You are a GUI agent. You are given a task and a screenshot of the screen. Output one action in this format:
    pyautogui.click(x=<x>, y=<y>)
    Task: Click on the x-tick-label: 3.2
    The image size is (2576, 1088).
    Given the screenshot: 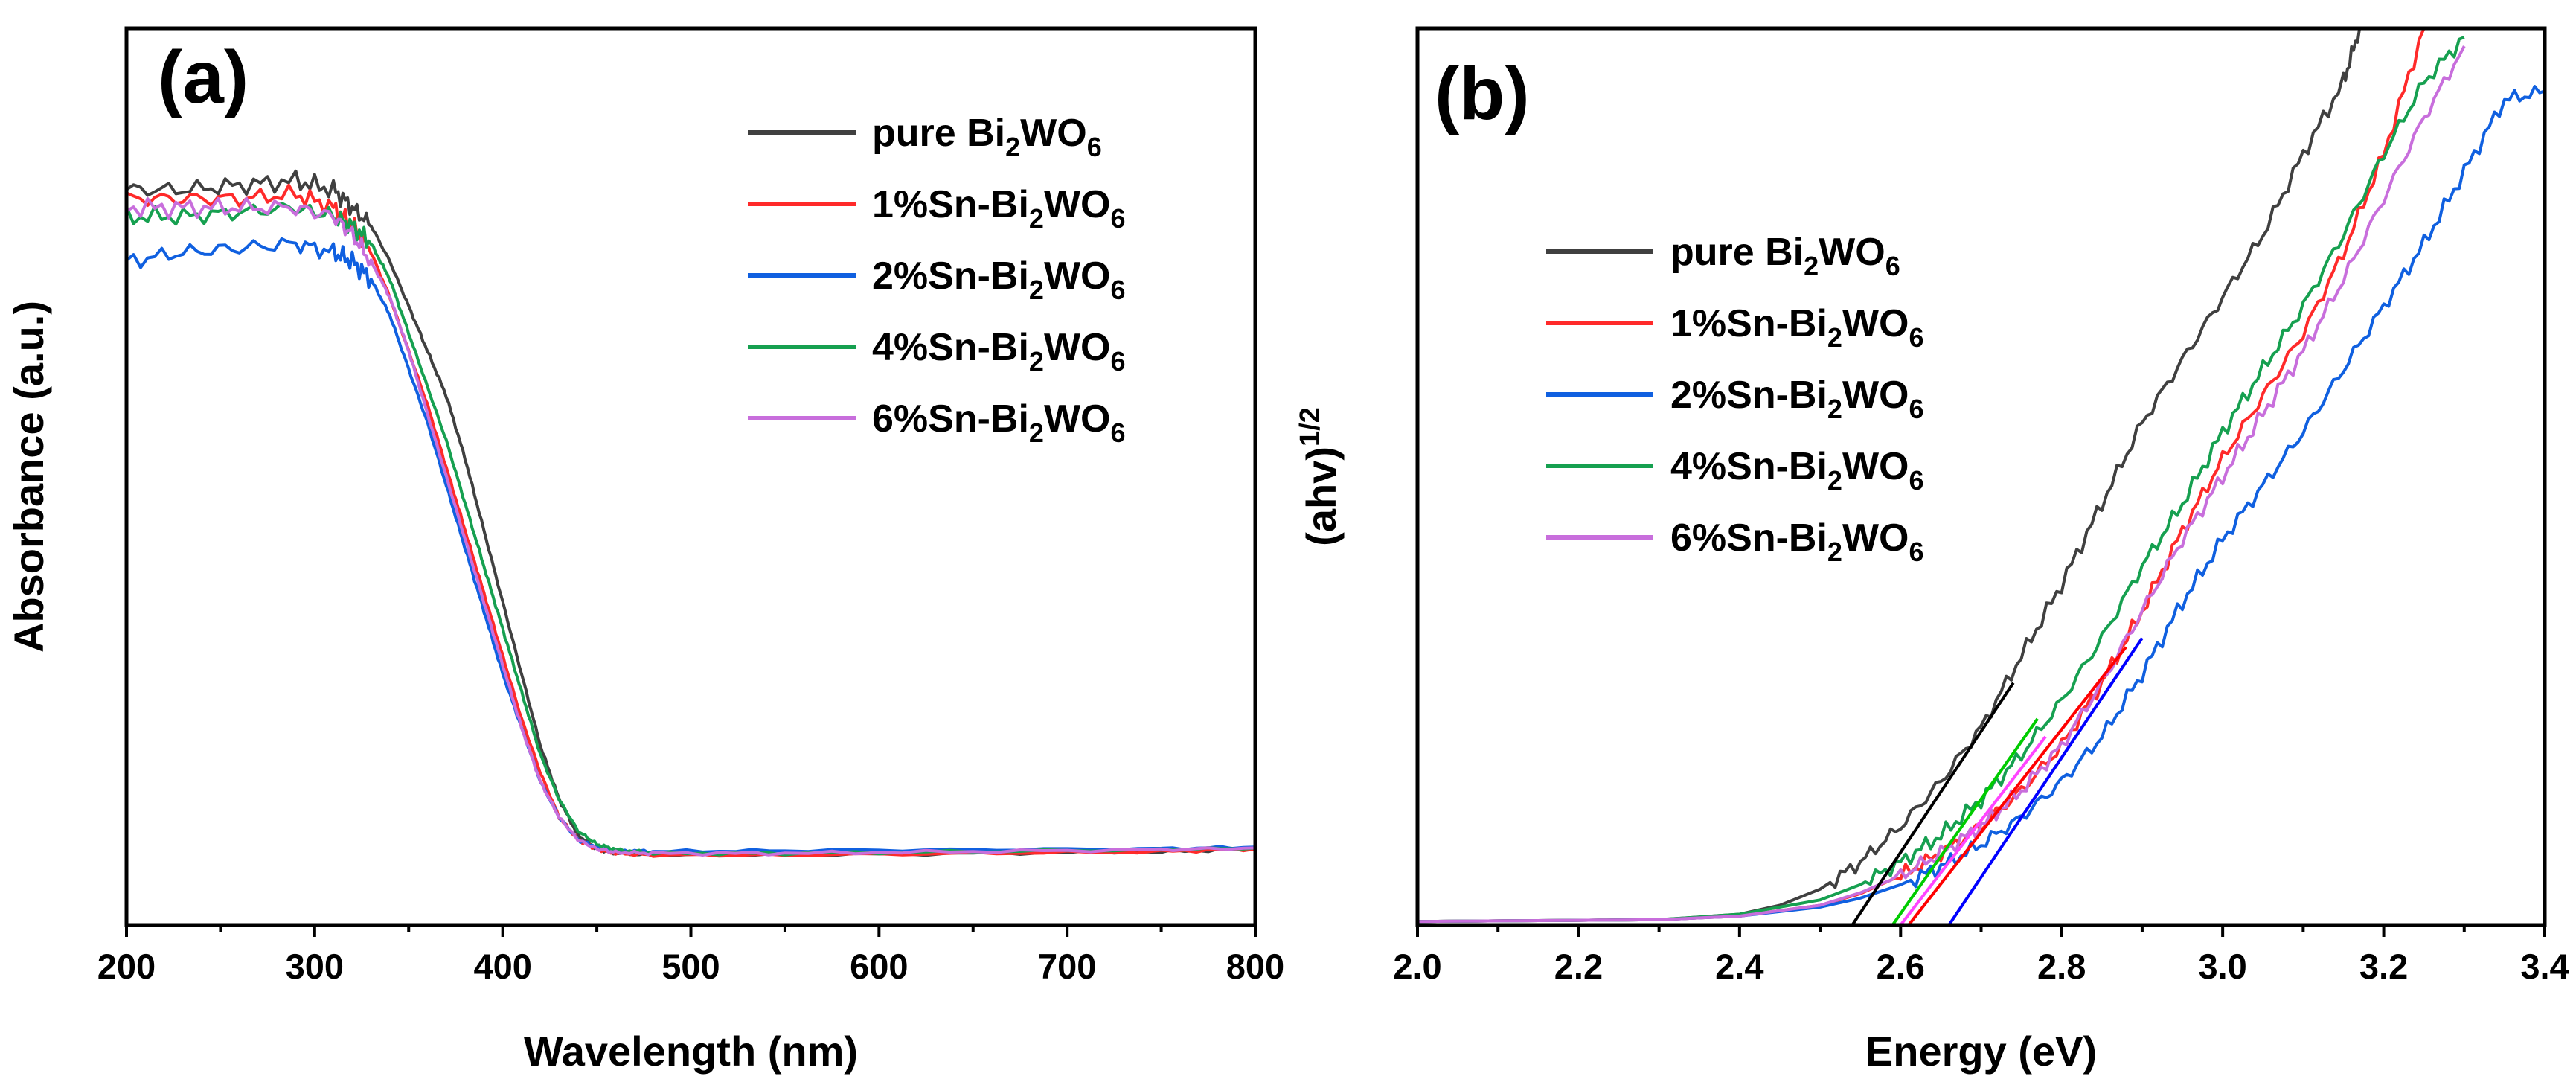 What is the action you would take?
    pyautogui.click(x=2384, y=966)
    